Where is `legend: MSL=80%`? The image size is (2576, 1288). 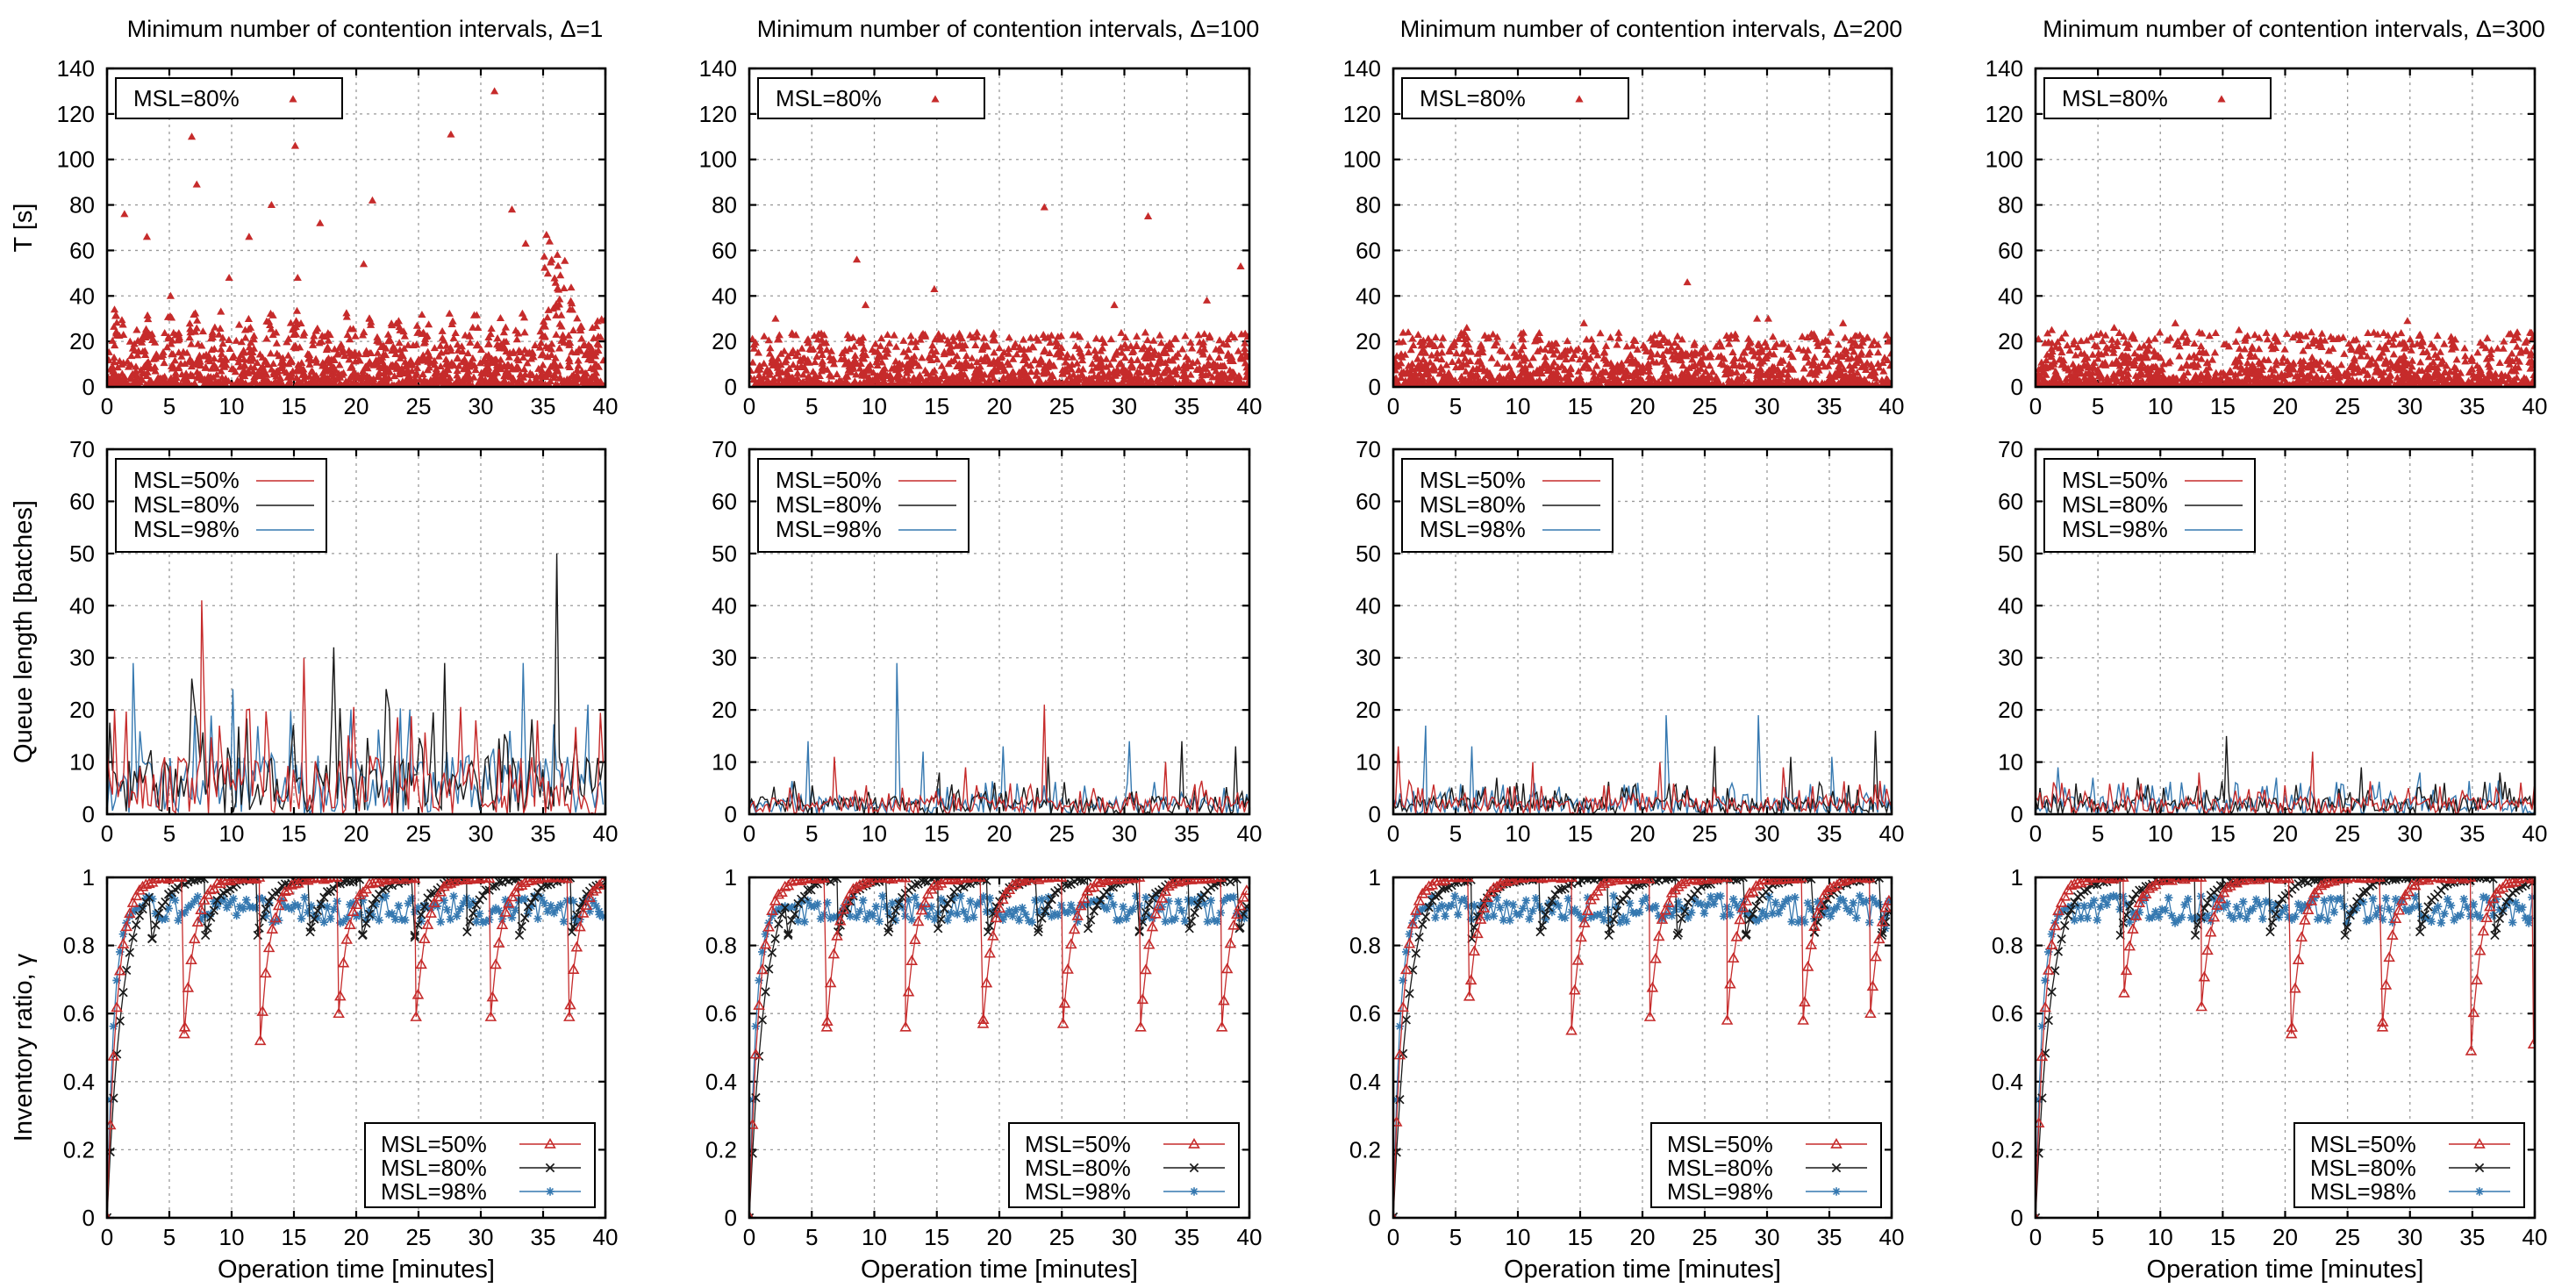 legend: MSL=80% is located at coordinates (229, 98).